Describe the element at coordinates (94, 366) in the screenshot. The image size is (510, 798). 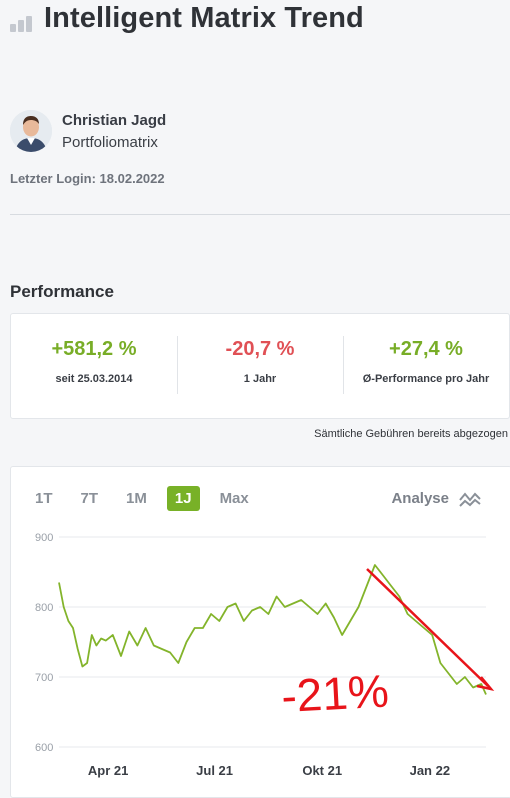
I see `kpi-total: +581,2 % seit 25.03.2014` at that location.